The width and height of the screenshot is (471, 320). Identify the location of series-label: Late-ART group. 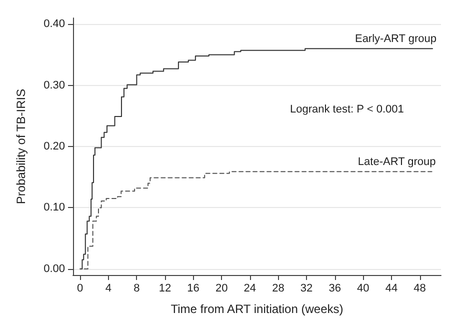
(397, 162).